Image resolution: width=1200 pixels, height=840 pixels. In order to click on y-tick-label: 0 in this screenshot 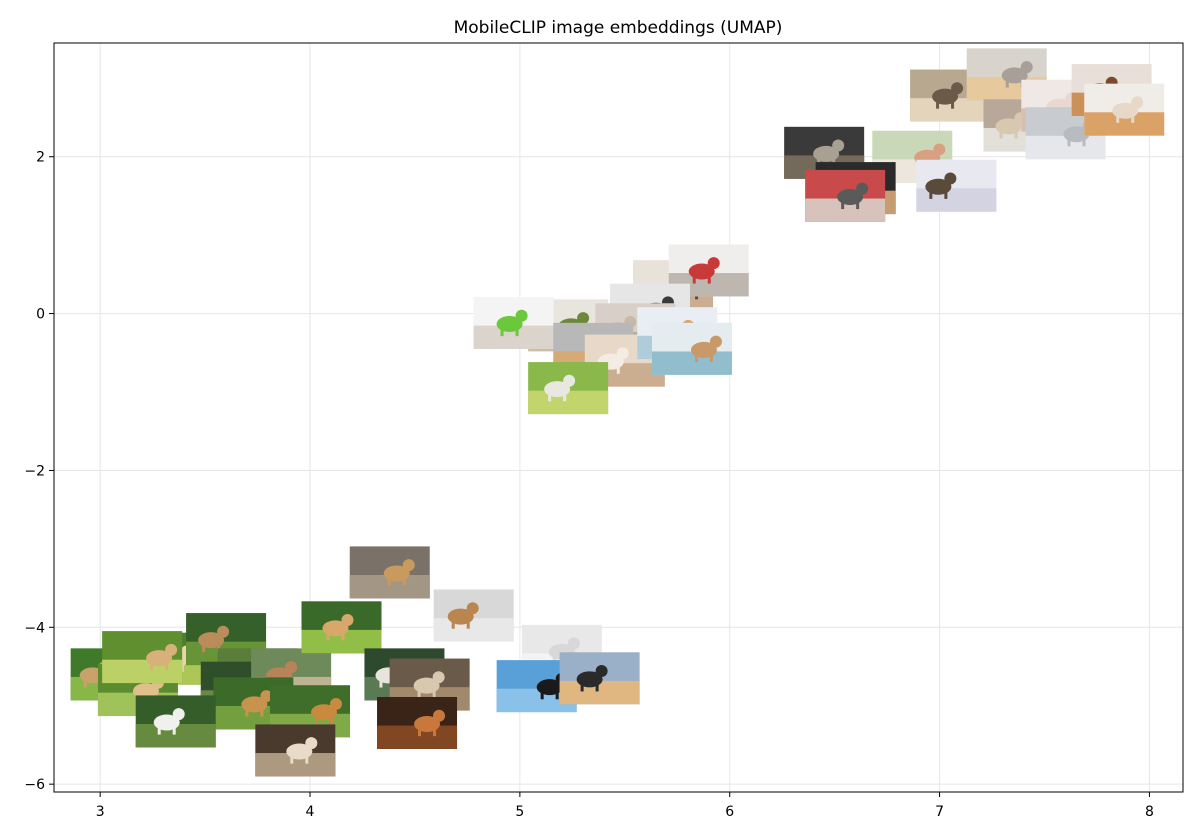, I will do `click(40, 315)`.